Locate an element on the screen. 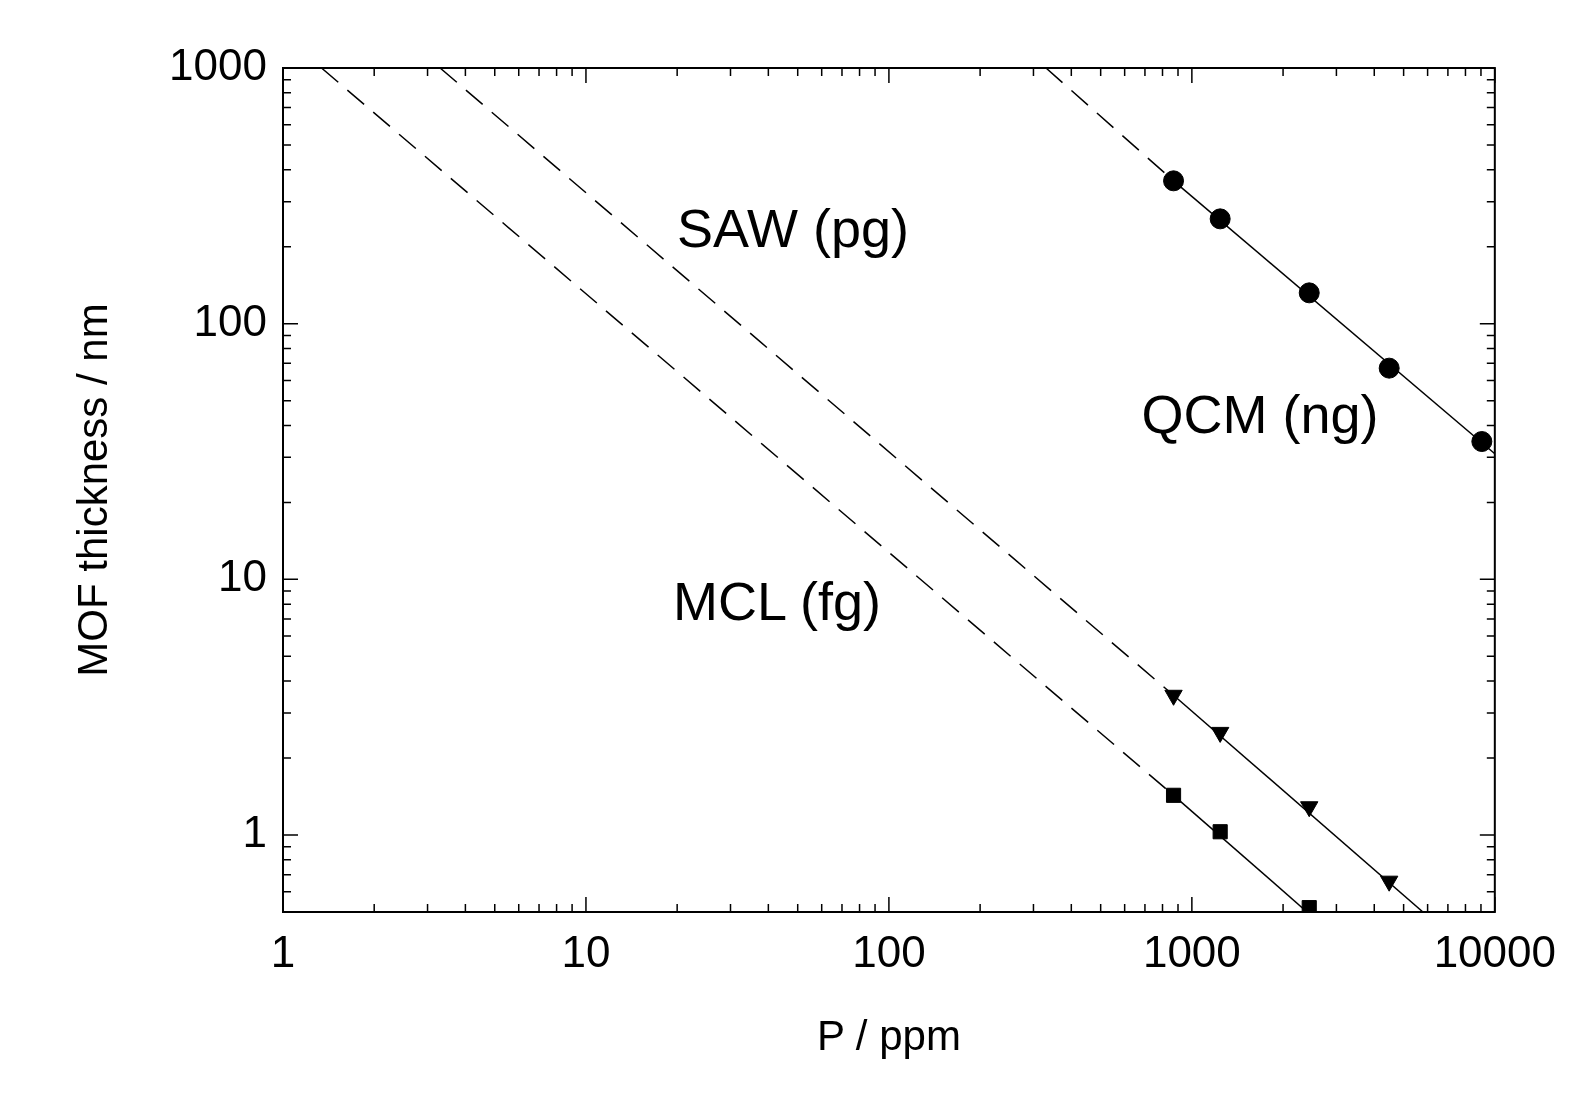  x-tick-label: 1000 is located at coordinates (1191, 951).